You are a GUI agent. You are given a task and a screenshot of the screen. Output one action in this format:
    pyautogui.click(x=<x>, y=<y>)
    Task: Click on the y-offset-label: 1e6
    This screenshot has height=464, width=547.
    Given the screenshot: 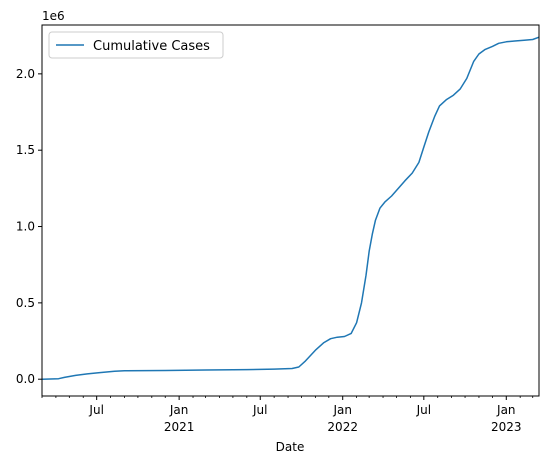 What is the action you would take?
    pyautogui.click(x=53, y=16)
    